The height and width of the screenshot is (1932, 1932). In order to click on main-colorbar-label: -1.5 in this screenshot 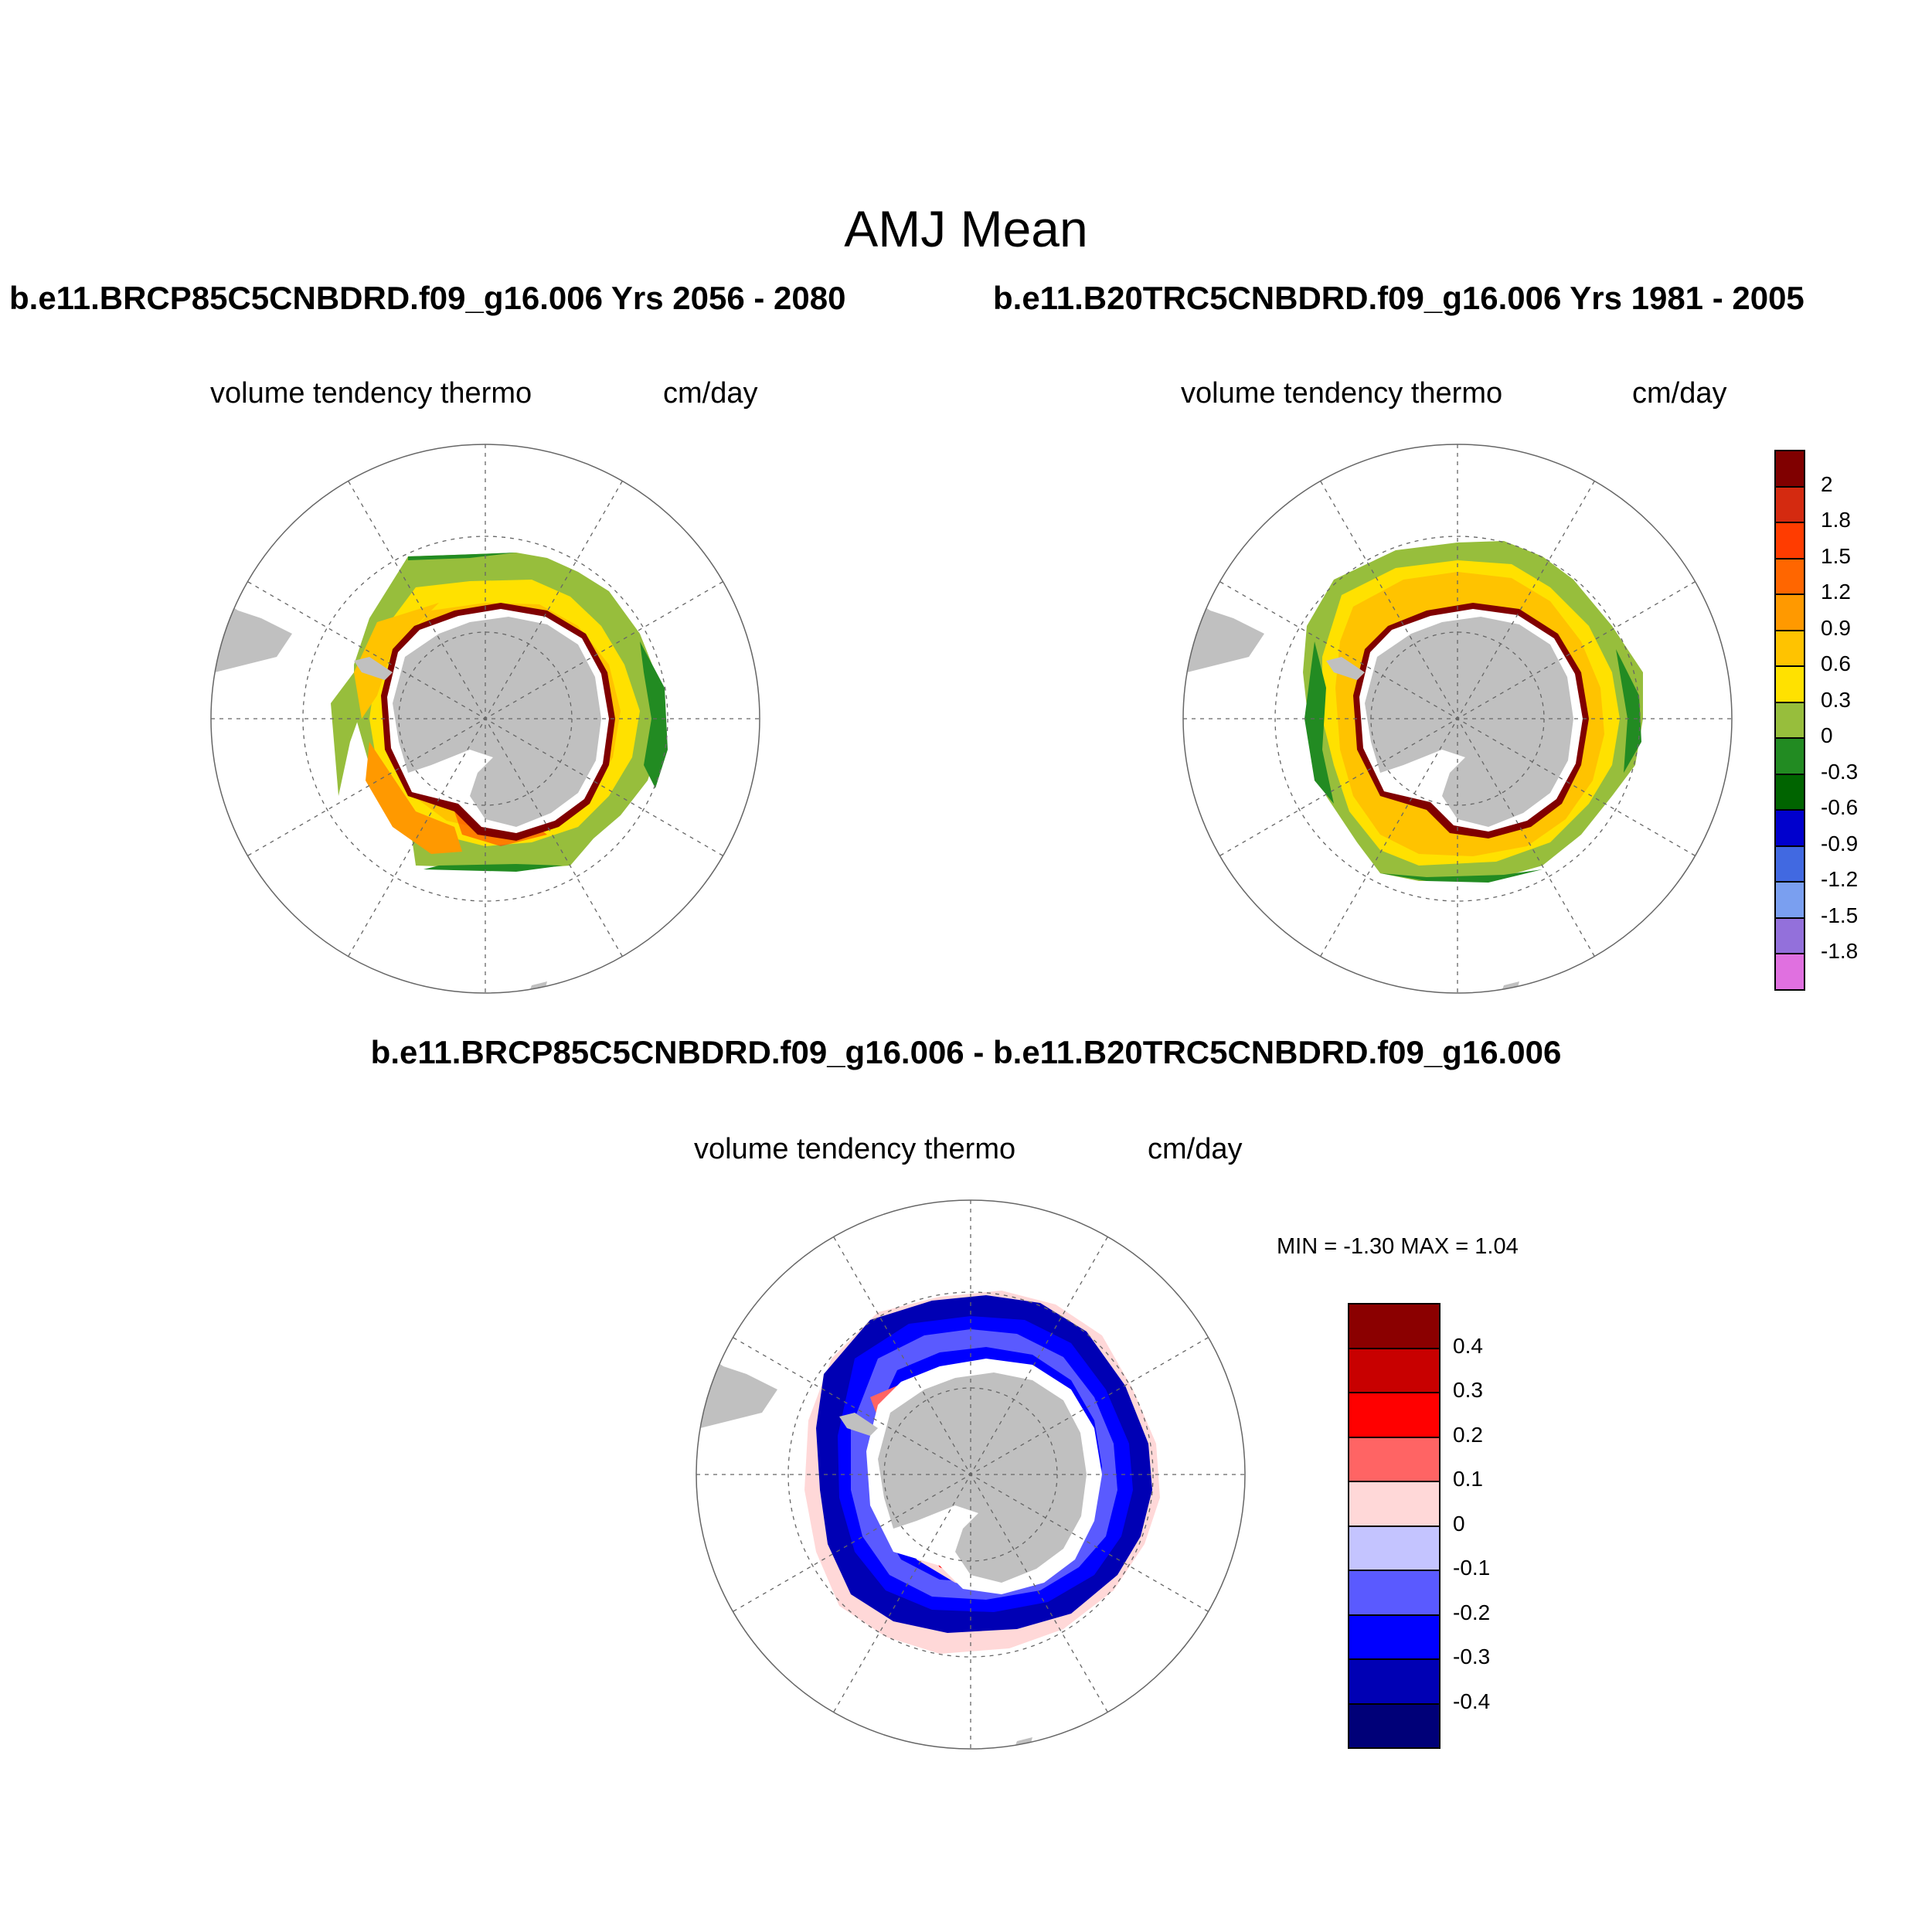, I will do `click(1840, 915)`.